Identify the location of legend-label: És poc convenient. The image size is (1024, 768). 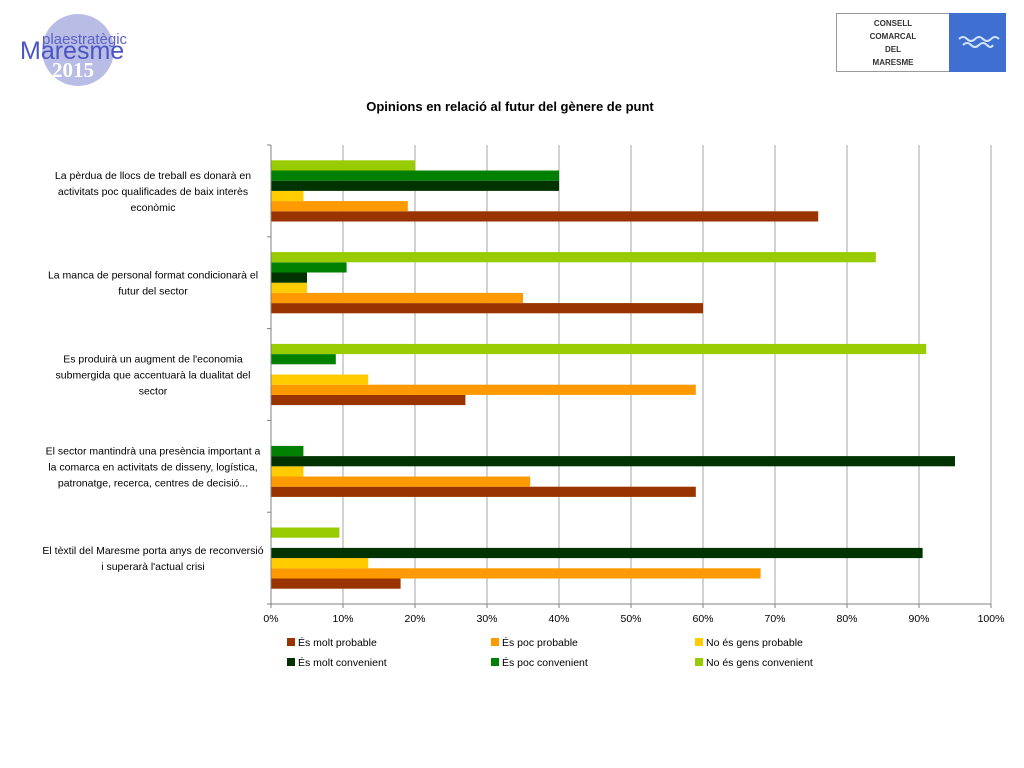
(545, 662).